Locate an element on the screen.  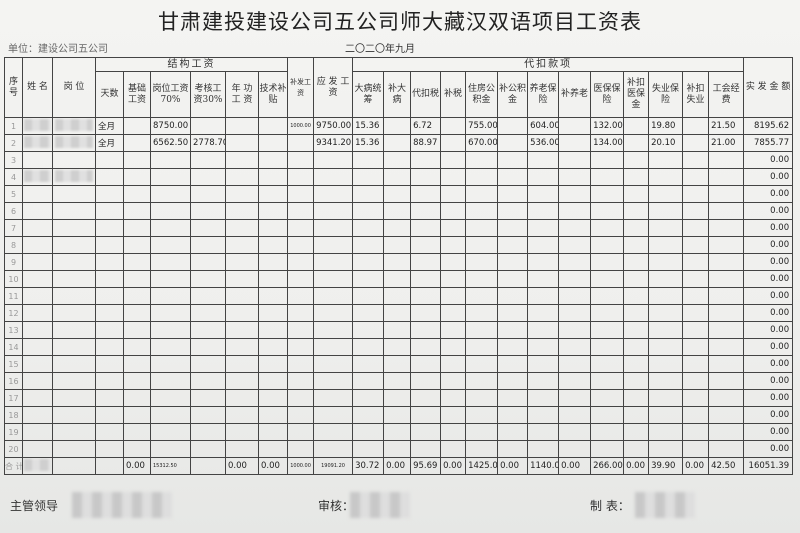
row-seq: 19 is located at coordinates (13, 432).